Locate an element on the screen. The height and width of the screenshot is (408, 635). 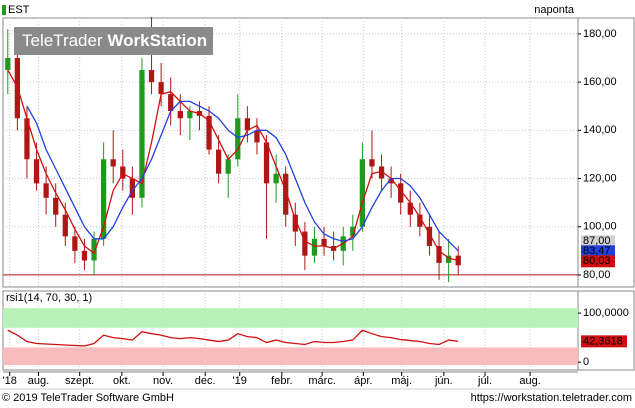
watermark-part: WorkStation is located at coordinates (157, 40).